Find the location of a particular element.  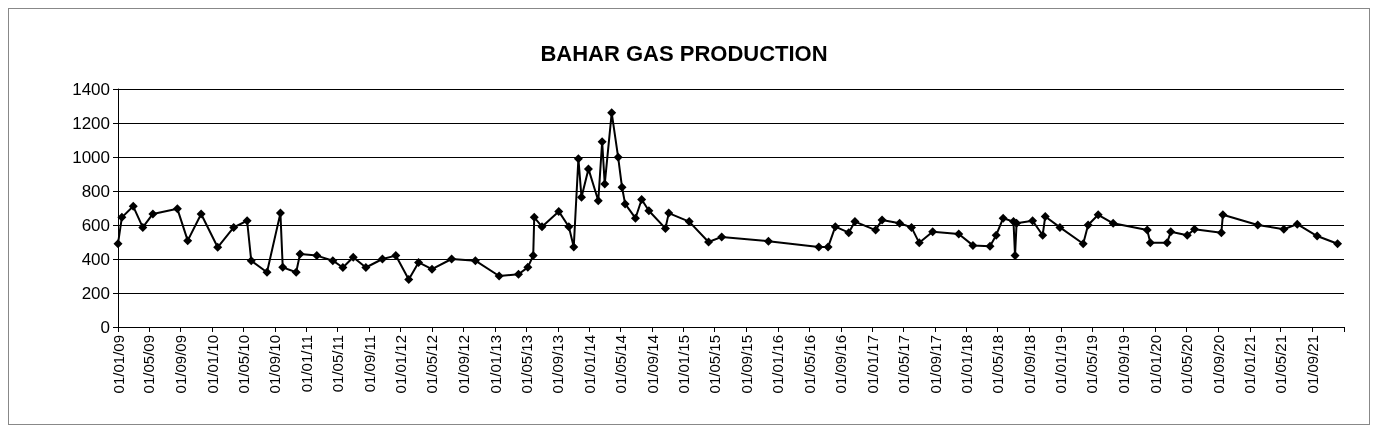

x-tick-label: 01/05/10 is located at coordinates (243, 364).